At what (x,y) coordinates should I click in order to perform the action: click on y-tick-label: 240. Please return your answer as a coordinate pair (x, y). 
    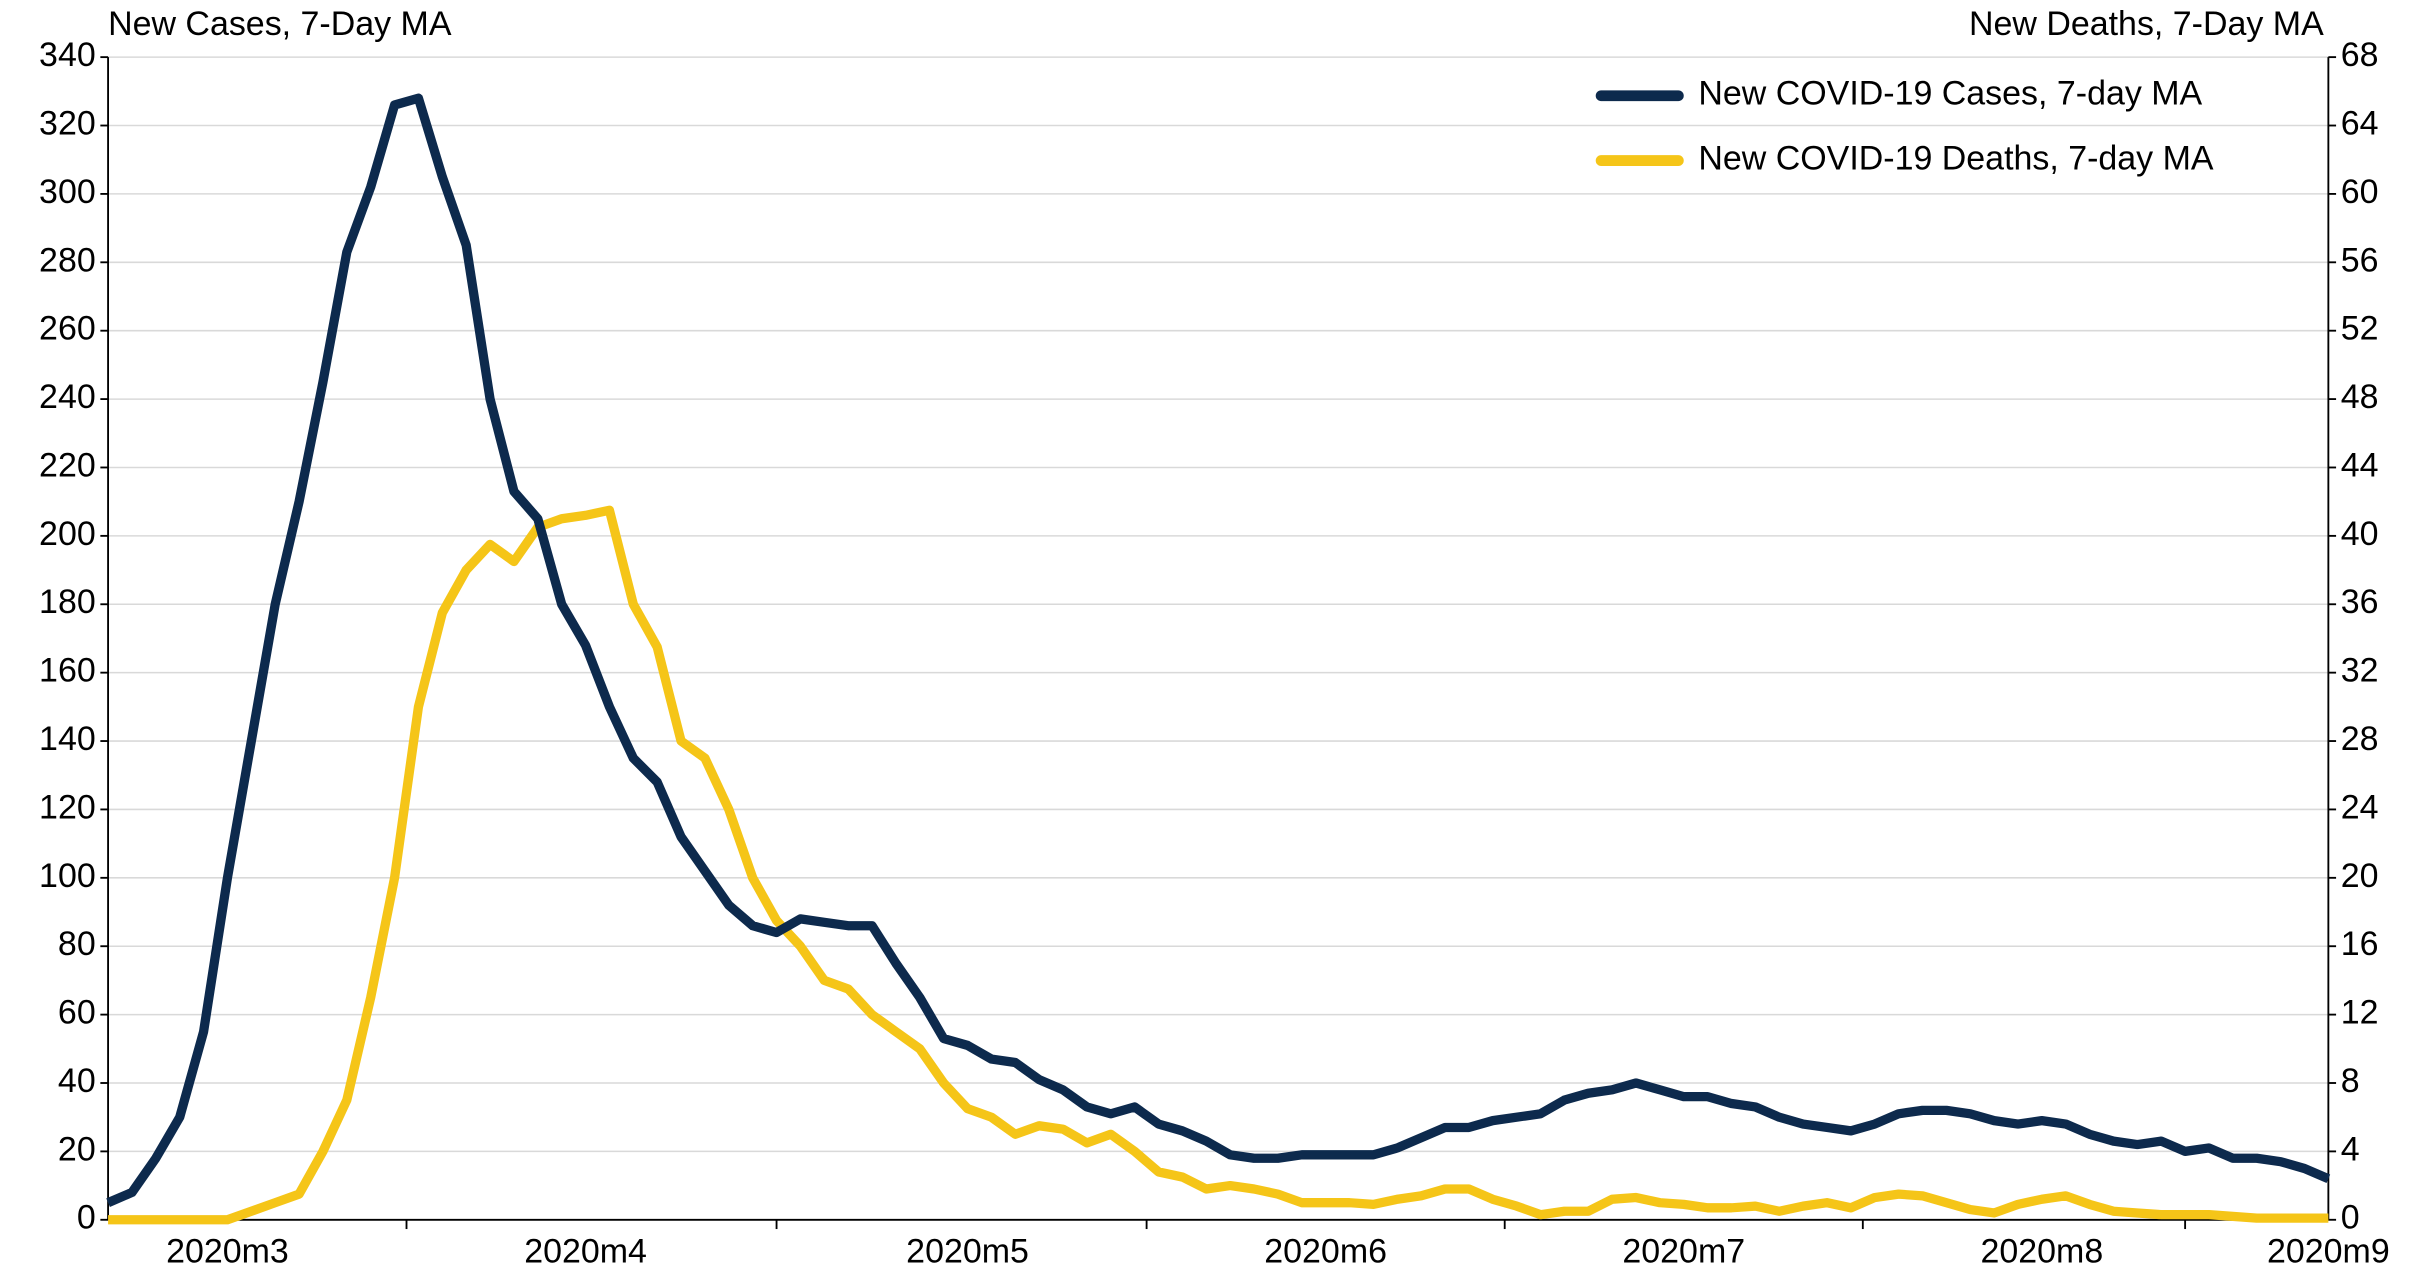
    Looking at the image, I should click on (67, 397).